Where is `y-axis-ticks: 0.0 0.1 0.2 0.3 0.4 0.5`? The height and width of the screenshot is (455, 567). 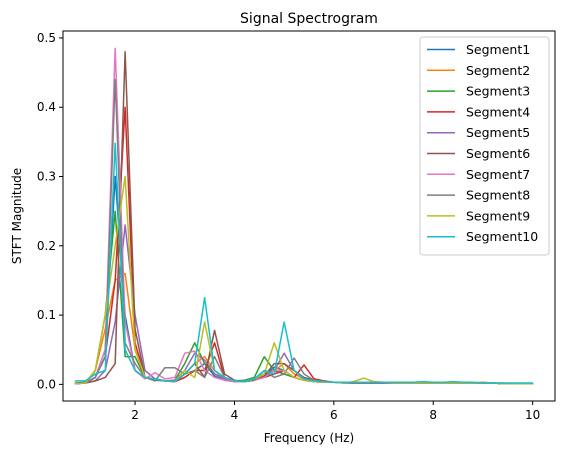
y-axis-ticks: 0.0 0.1 0.2 0.3 0.4 0.5 is located at coordinates (50, 211).